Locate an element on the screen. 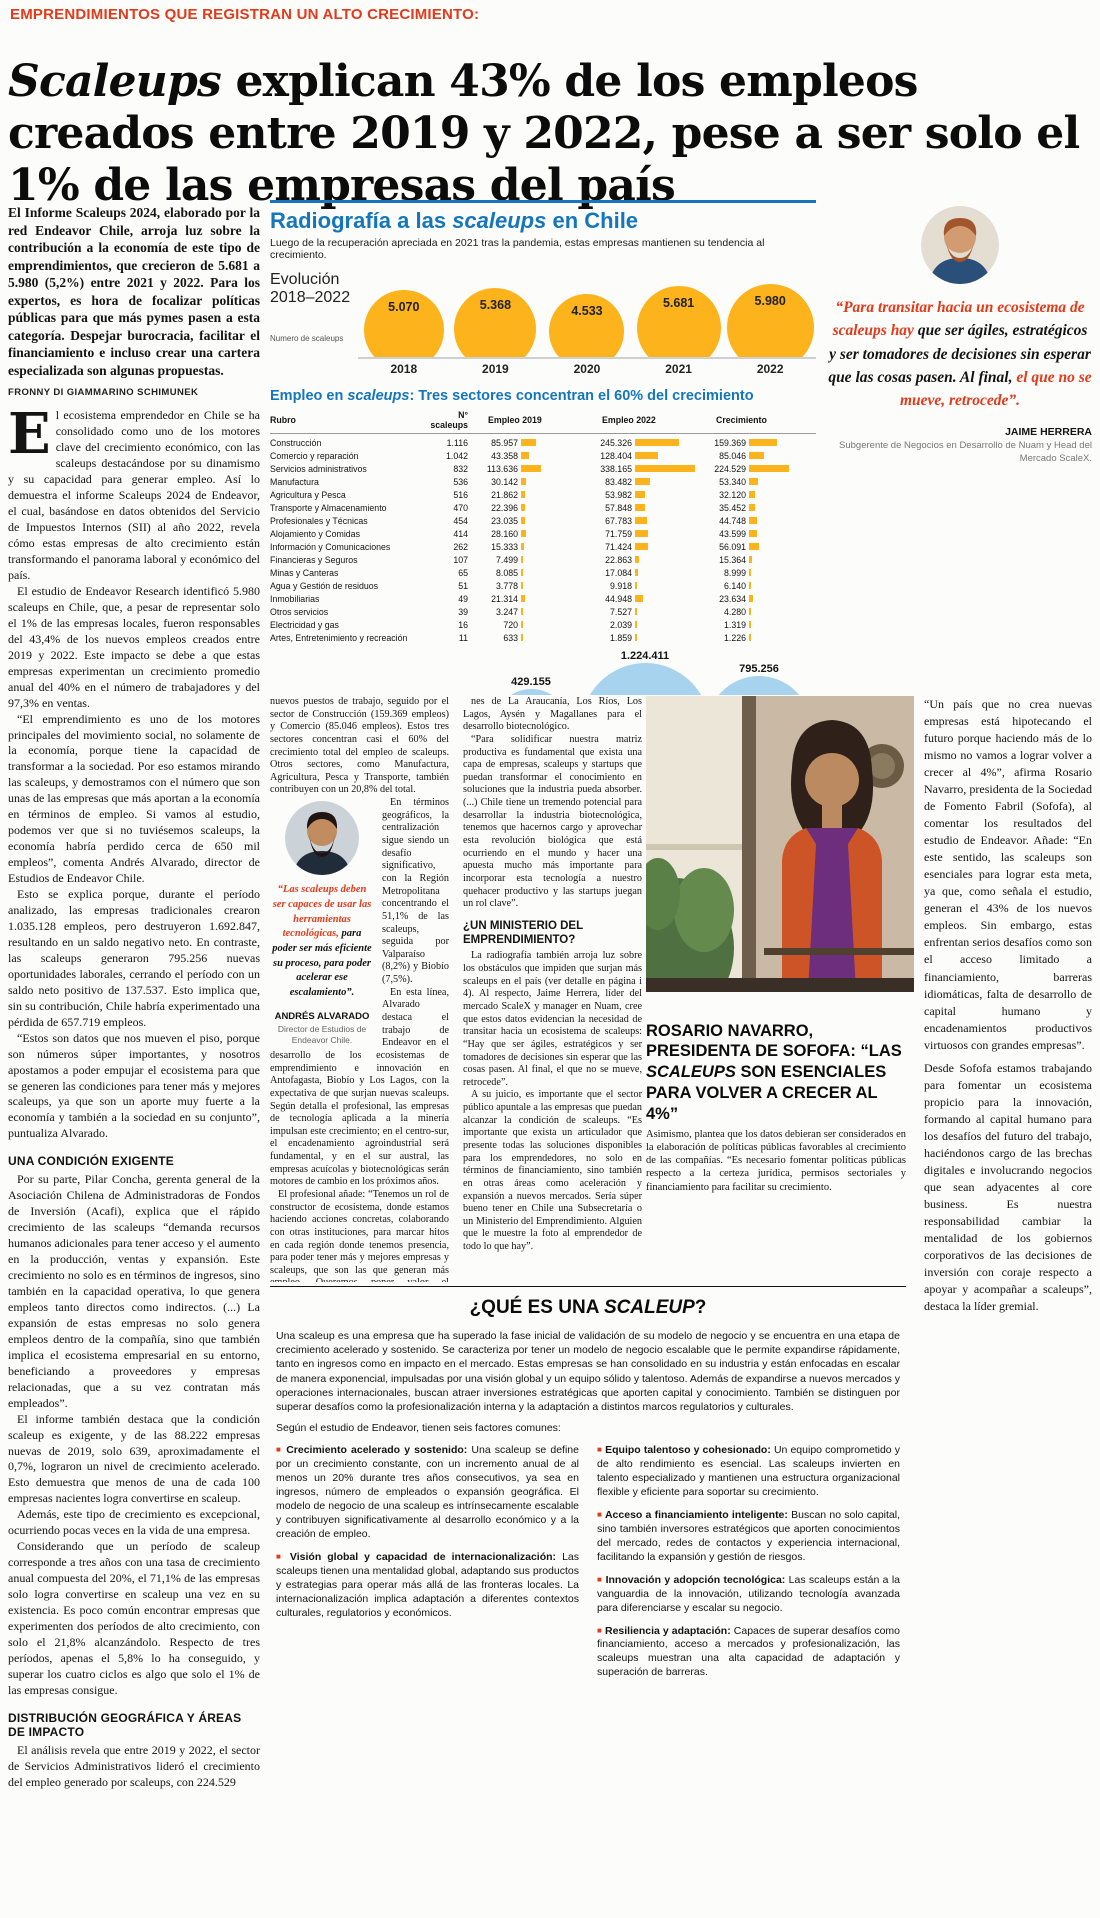 This screenshot has height=1918, width=1100. value: 30.142 is located at coordinates (504, 481).